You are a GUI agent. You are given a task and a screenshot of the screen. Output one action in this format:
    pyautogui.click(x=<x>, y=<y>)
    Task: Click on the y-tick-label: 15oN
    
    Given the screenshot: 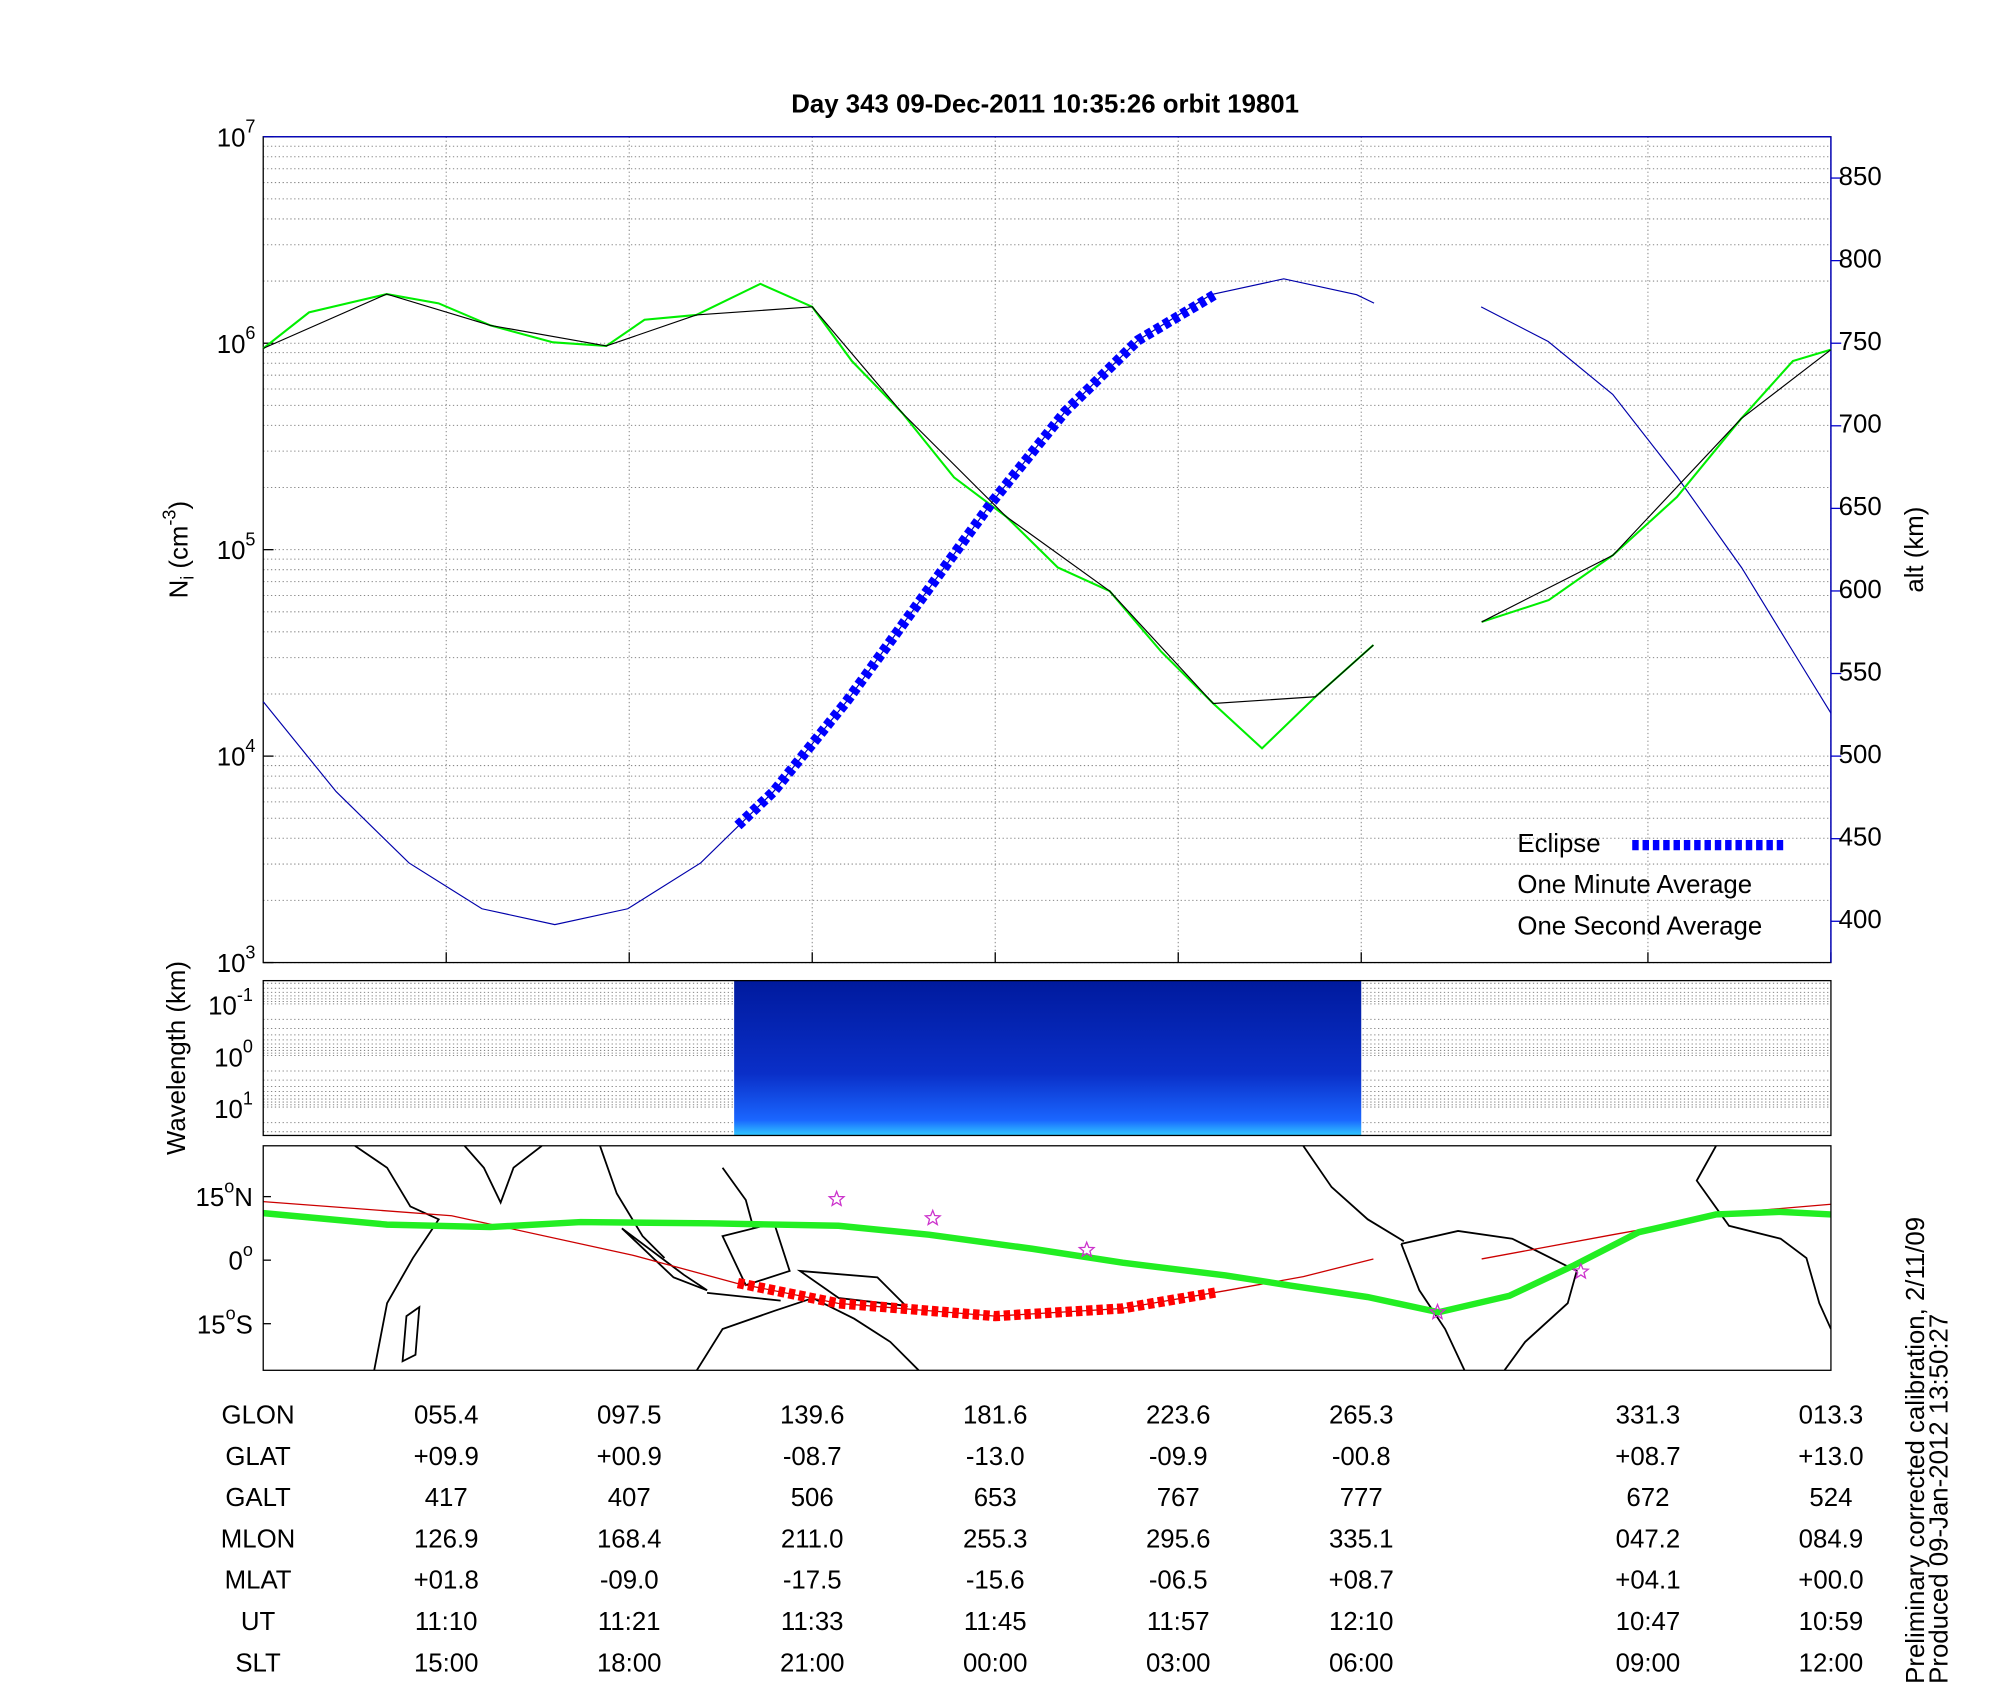 What is the action you would take?
    pyautogui.click(x=224, y=1194)
    